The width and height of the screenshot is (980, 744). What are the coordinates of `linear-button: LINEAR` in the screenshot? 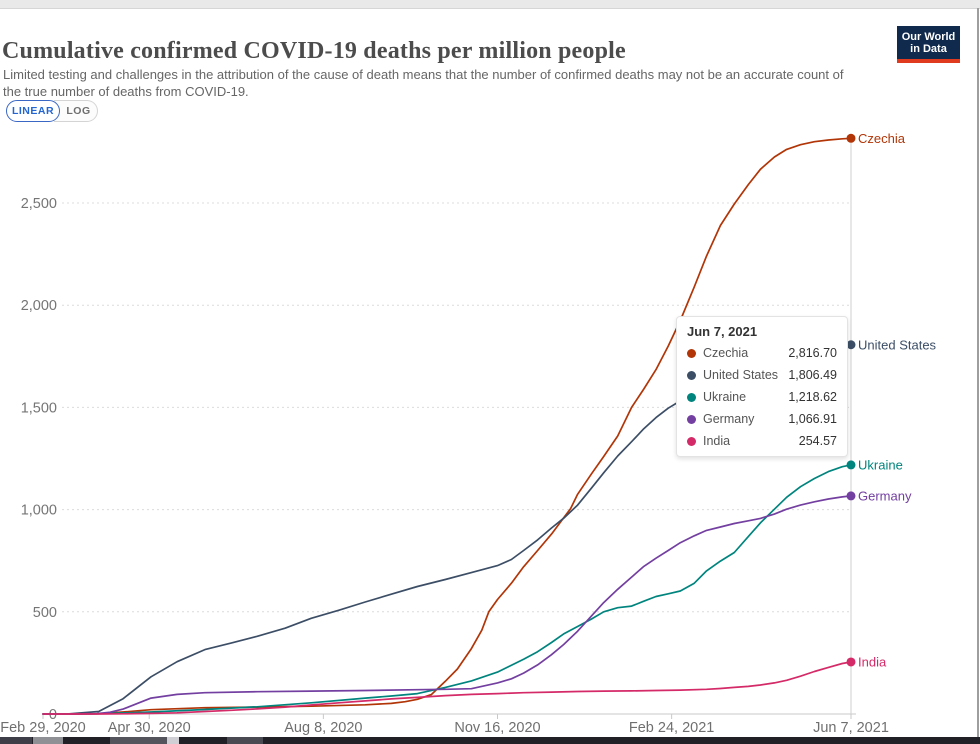 It's located at (33, 111).